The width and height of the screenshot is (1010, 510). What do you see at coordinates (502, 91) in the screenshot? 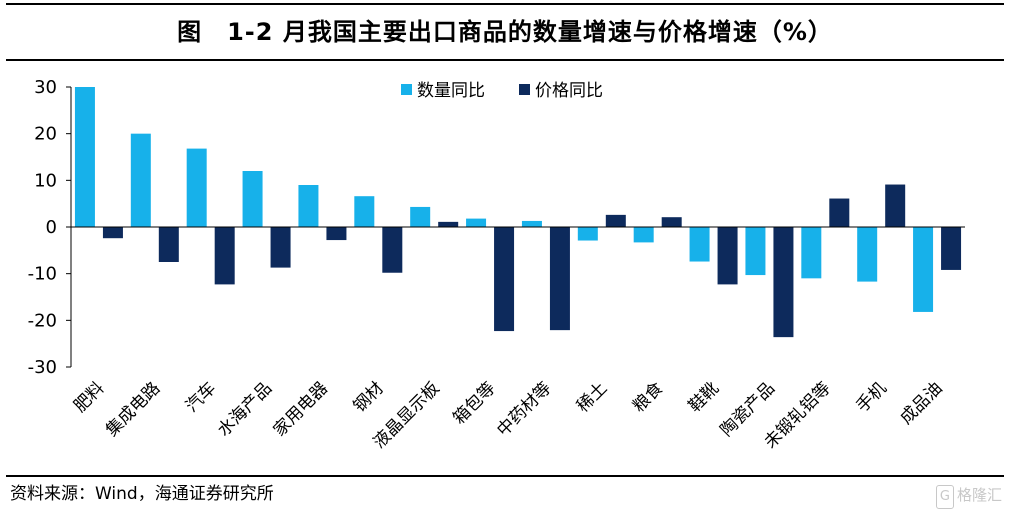
I see `legend: 数量同比 价格同比` at bounding box center [502, 91].